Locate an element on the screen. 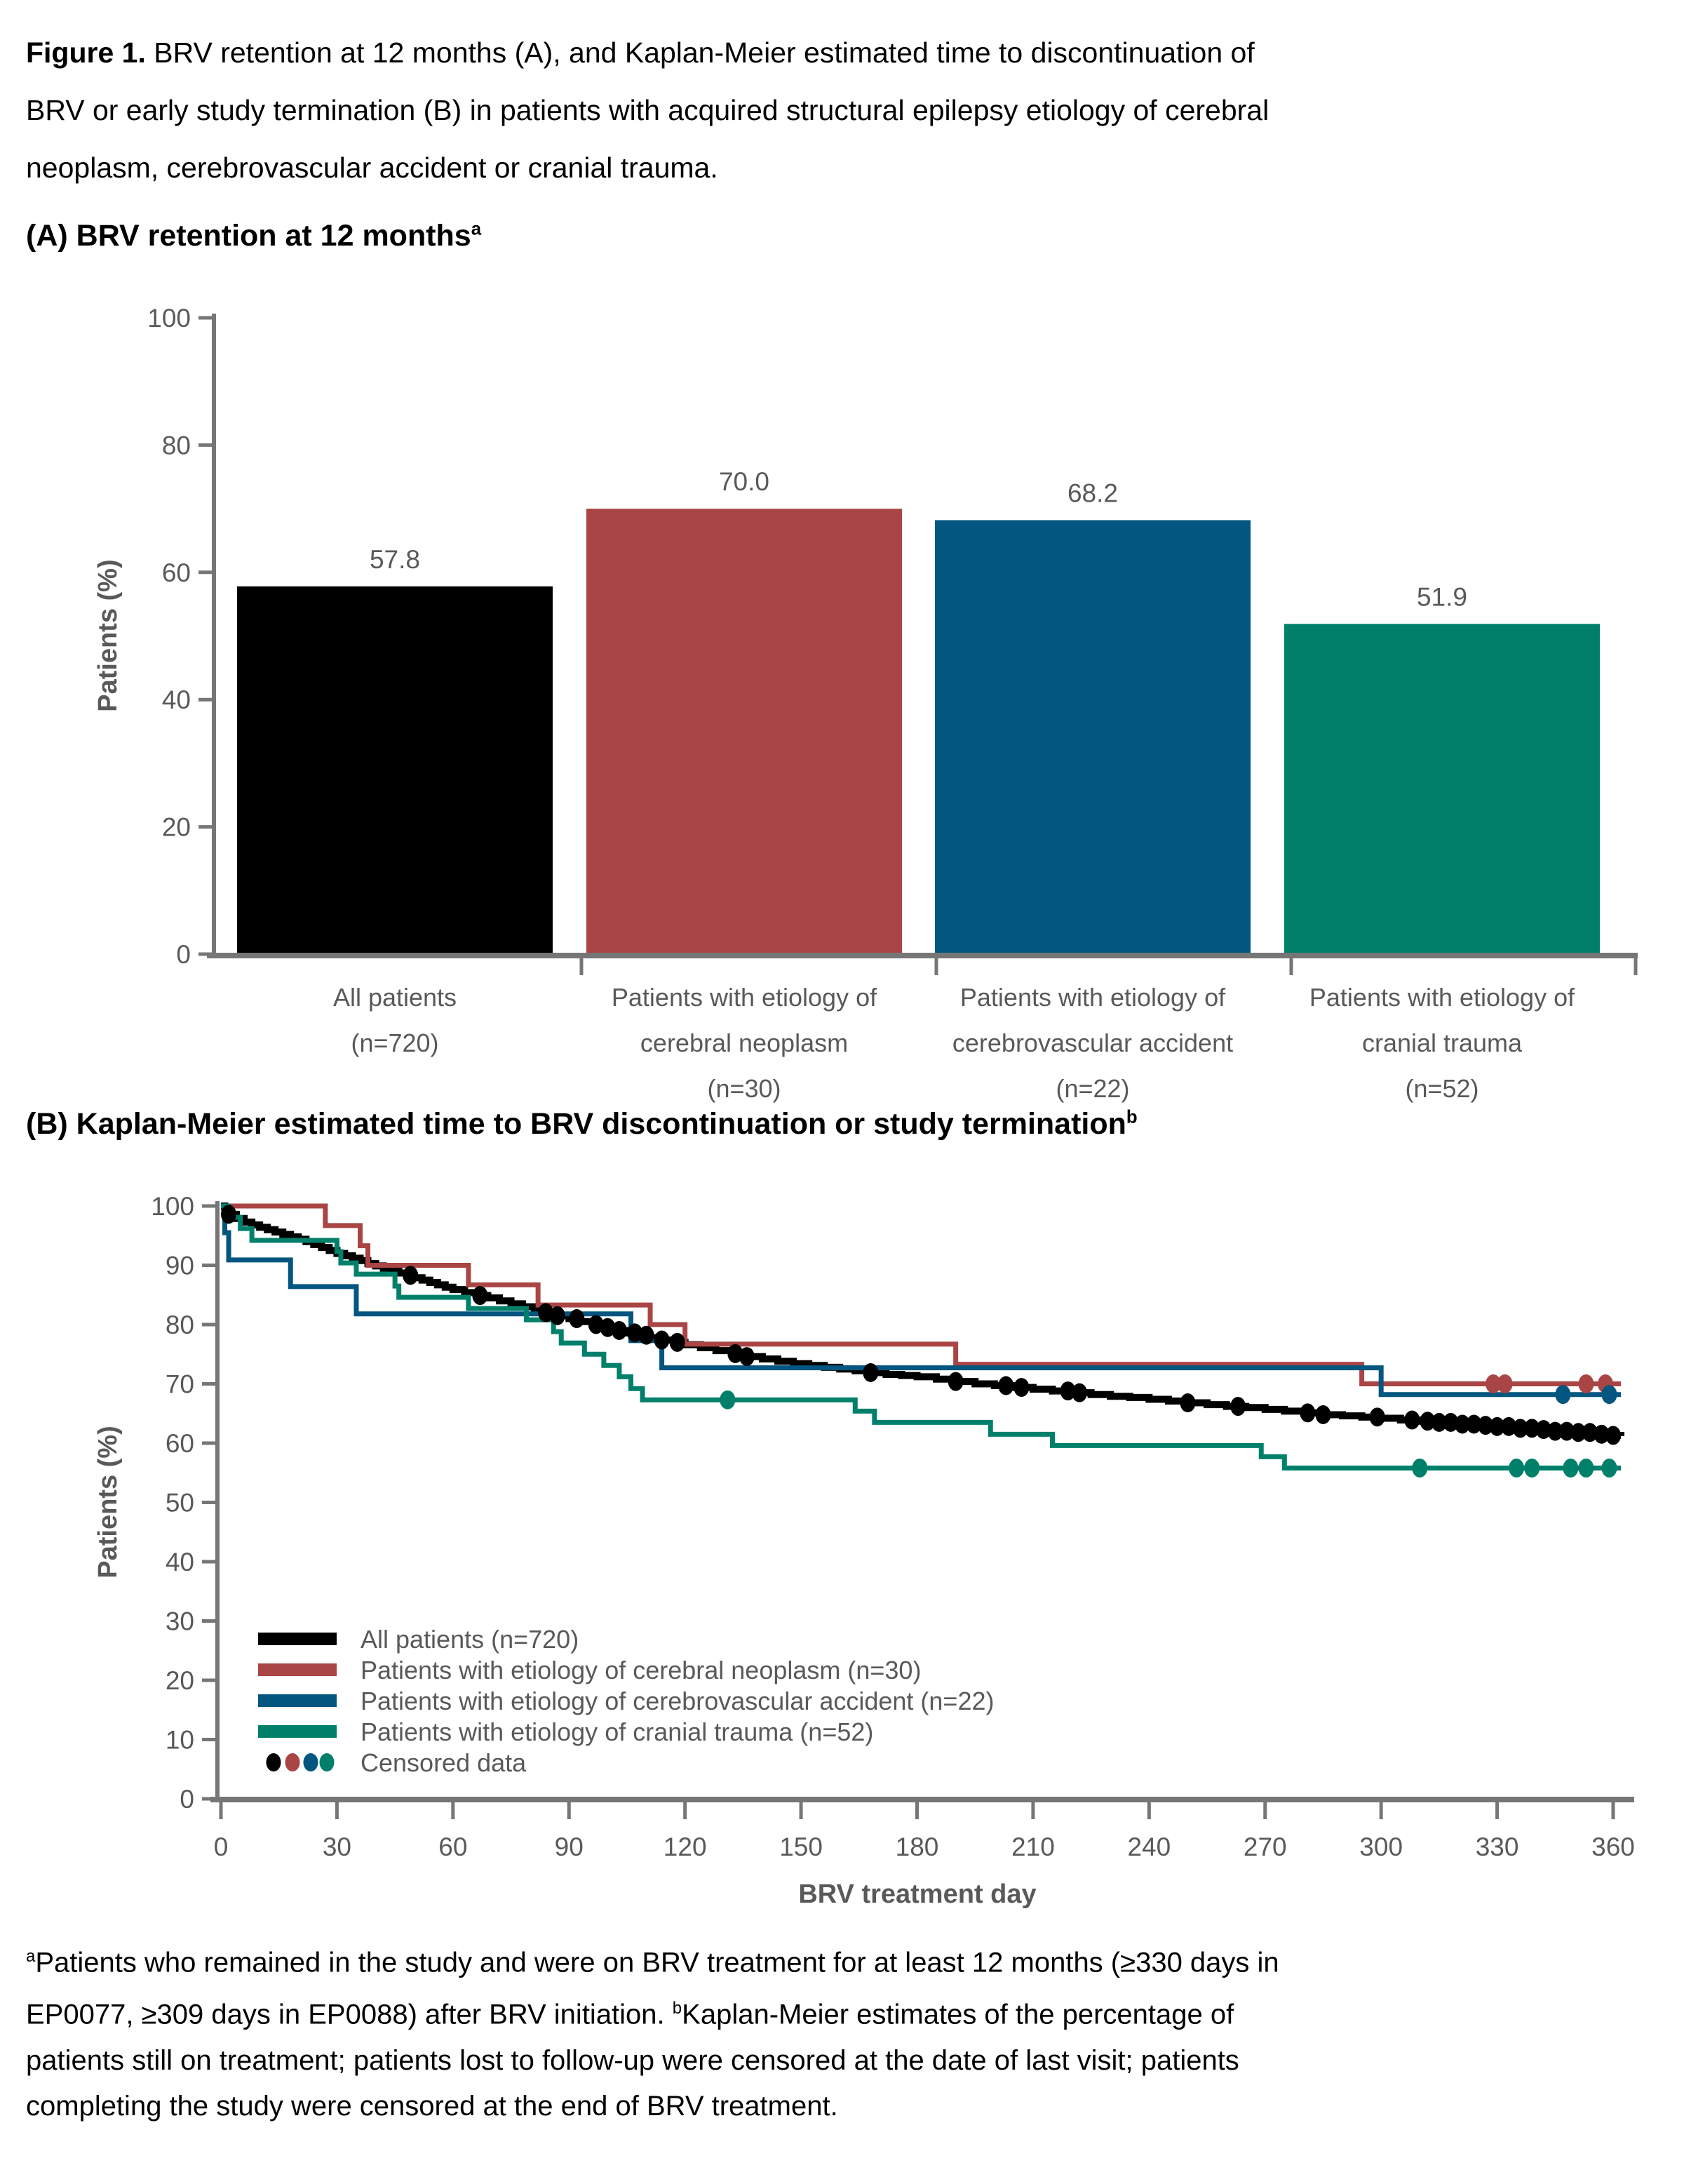 This screenshot has width=1684, height=2184. figure-caption-segment: Figure 1. is located at coordinates (86, 52).